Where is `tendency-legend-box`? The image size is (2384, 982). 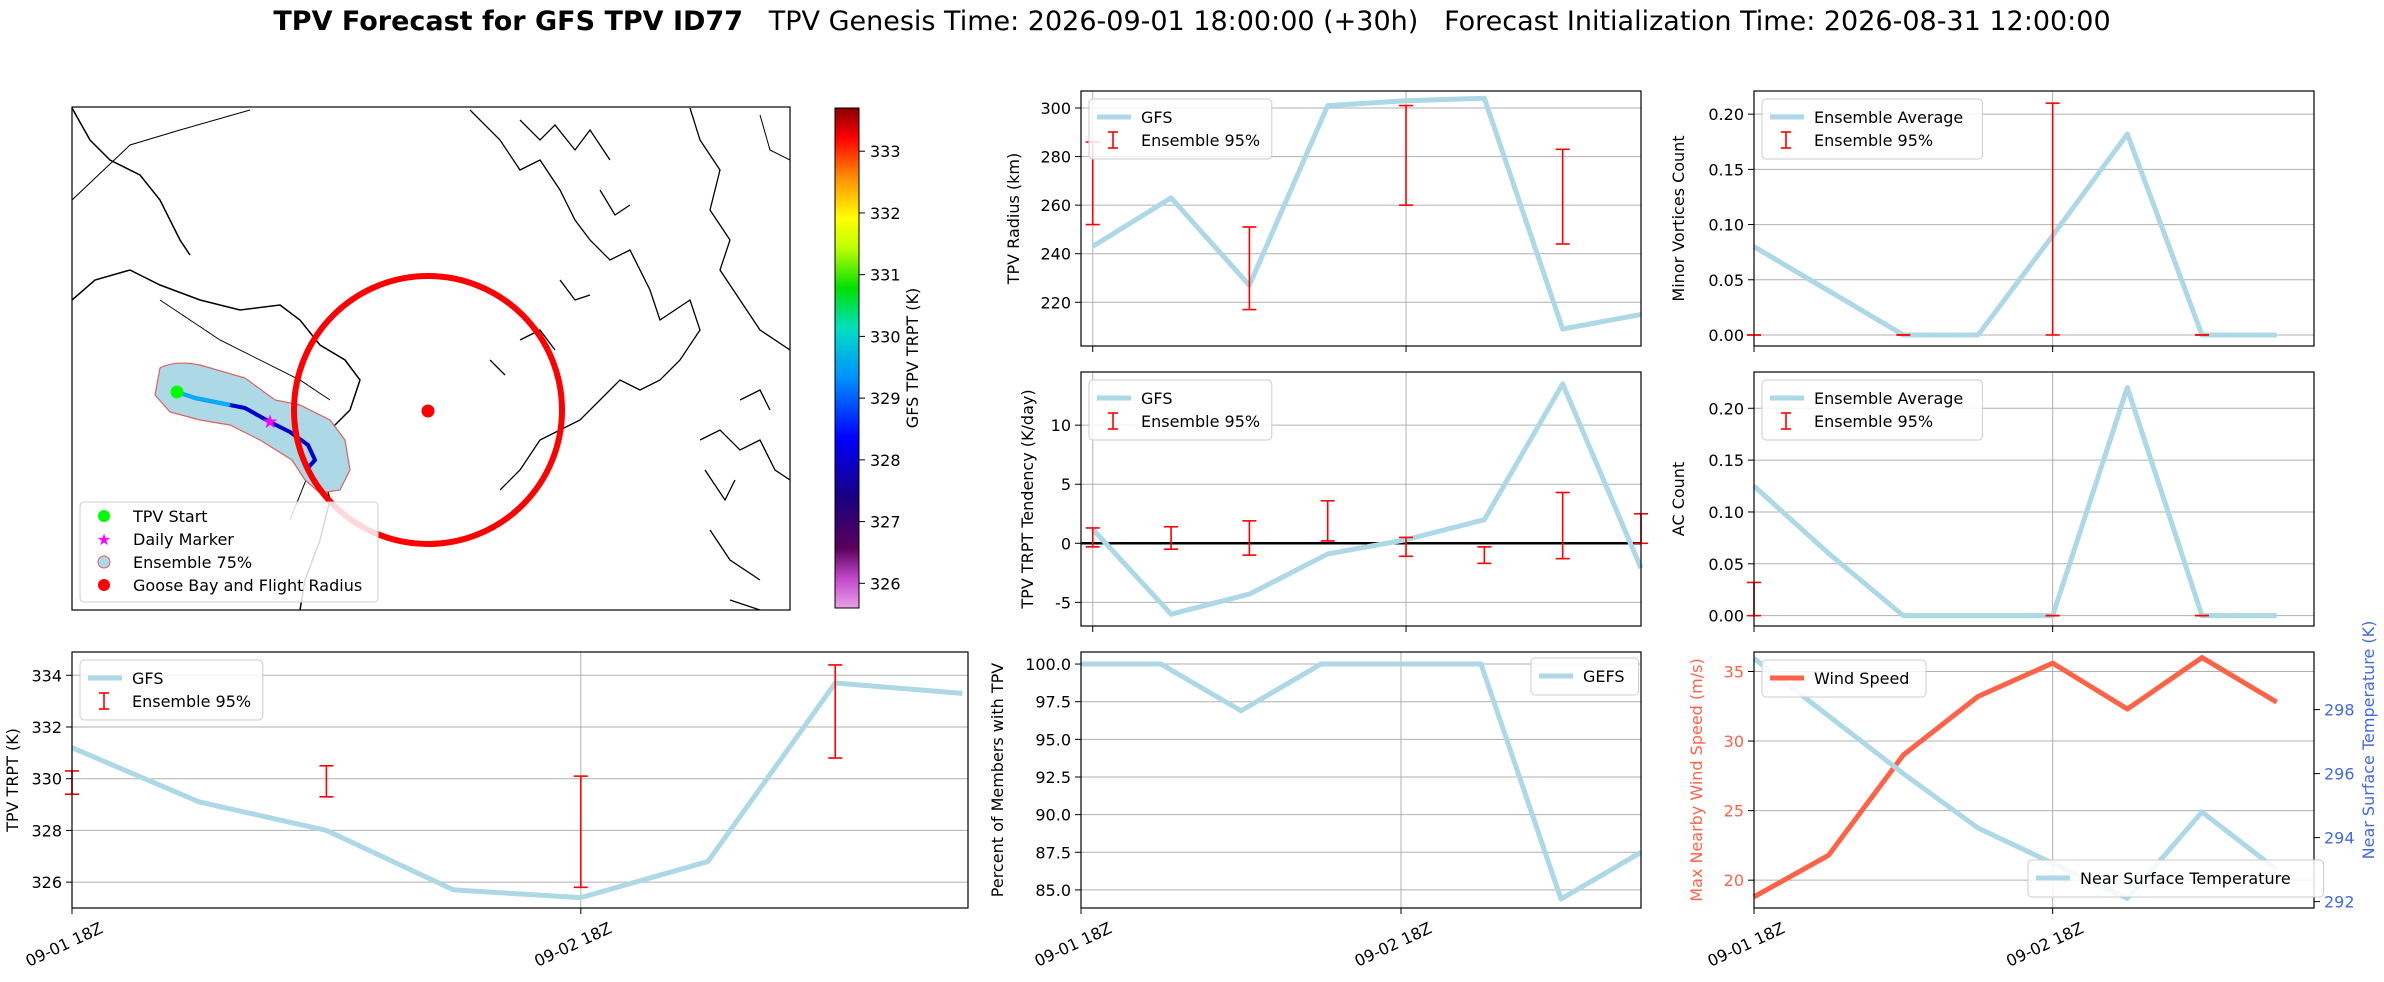 tendency-legend-box is located at coordinates (1180, 410).